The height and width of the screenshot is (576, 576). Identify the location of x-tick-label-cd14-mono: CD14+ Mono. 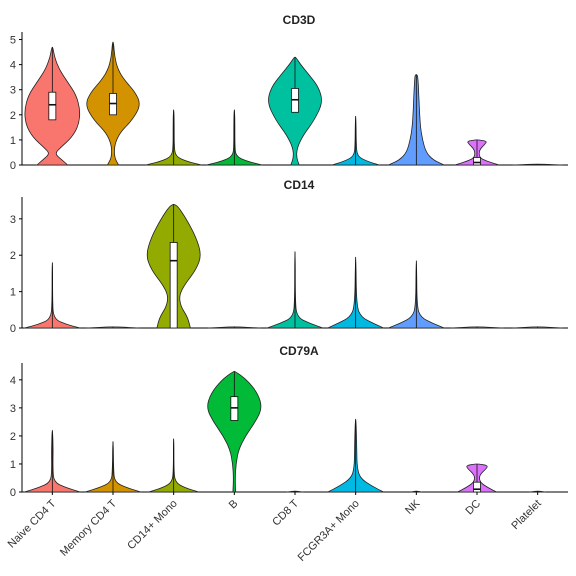
(152, 525).